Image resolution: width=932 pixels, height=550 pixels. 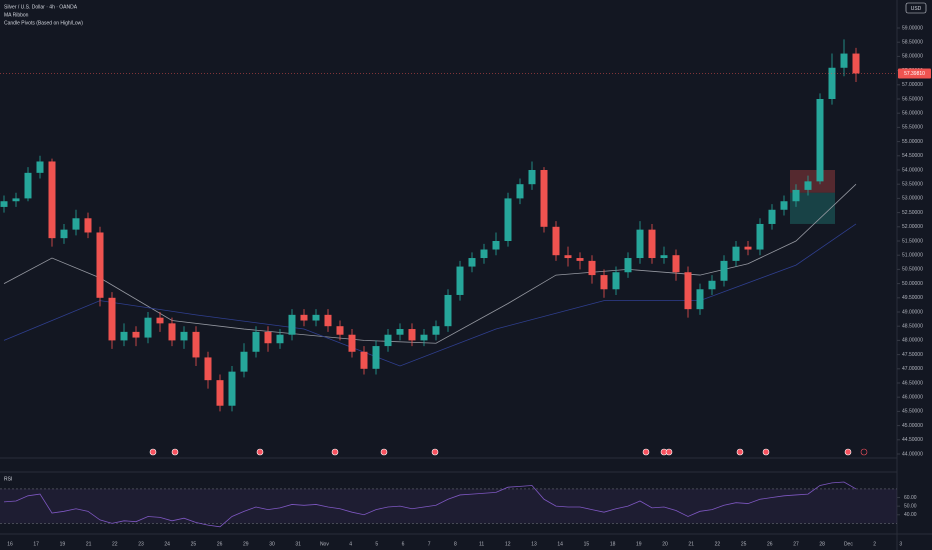 What do you see at coordinates (912, 43) in the screenshot?
I see `y-tick-label: 58.50000` at bounding box center [912, 43].